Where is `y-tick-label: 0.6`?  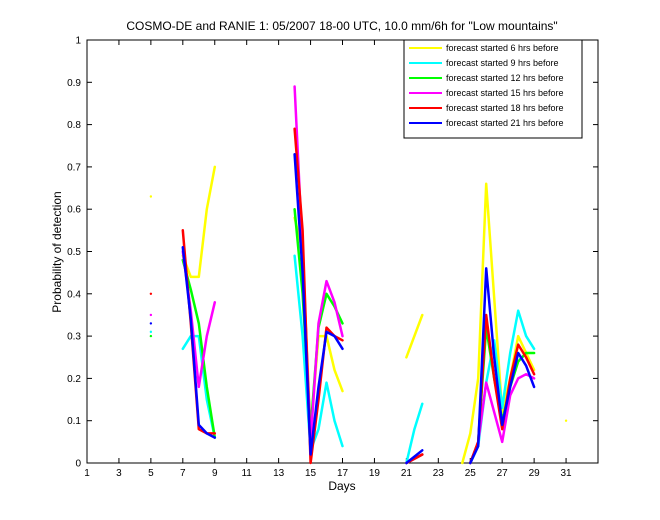
y-tick-label: 0.6 is located at coordinates (74, 210).